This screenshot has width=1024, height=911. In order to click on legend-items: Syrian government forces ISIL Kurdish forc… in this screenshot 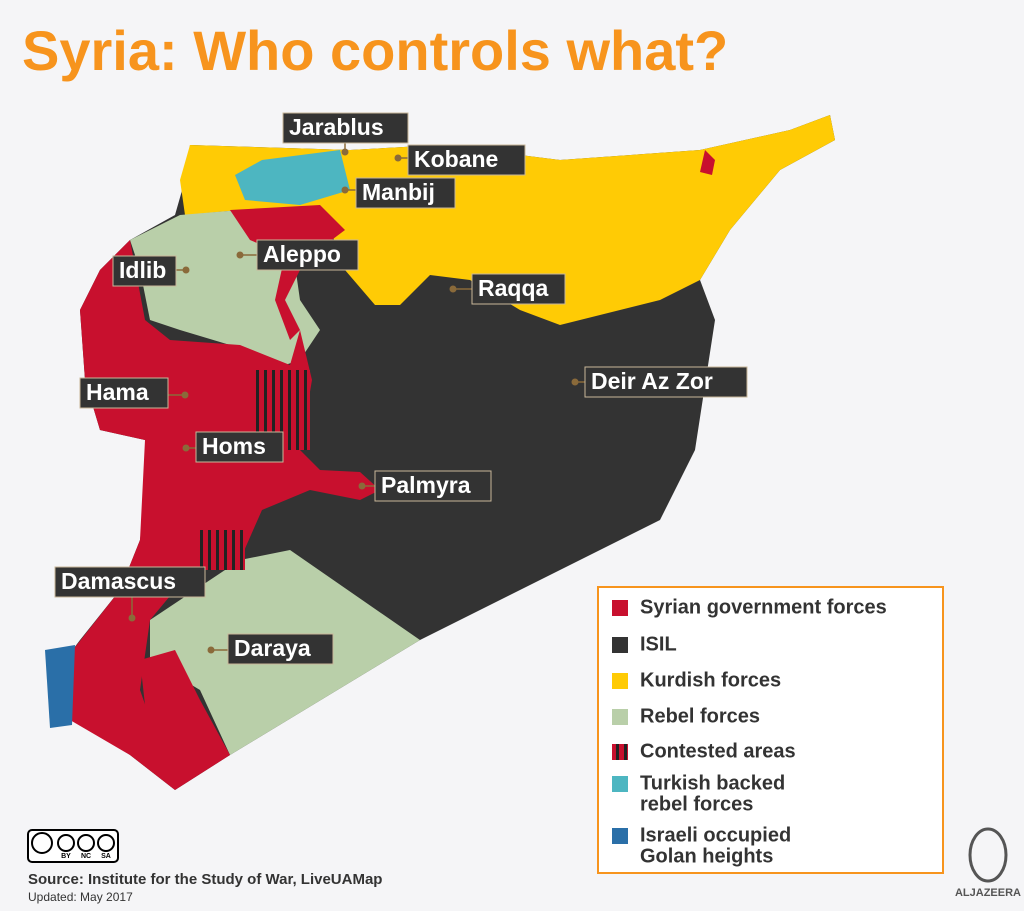, I will do `click(749, 731)`.